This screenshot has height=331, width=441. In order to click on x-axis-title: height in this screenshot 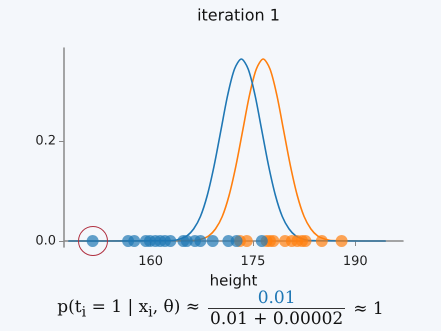, I will do `click(234, 281)`.